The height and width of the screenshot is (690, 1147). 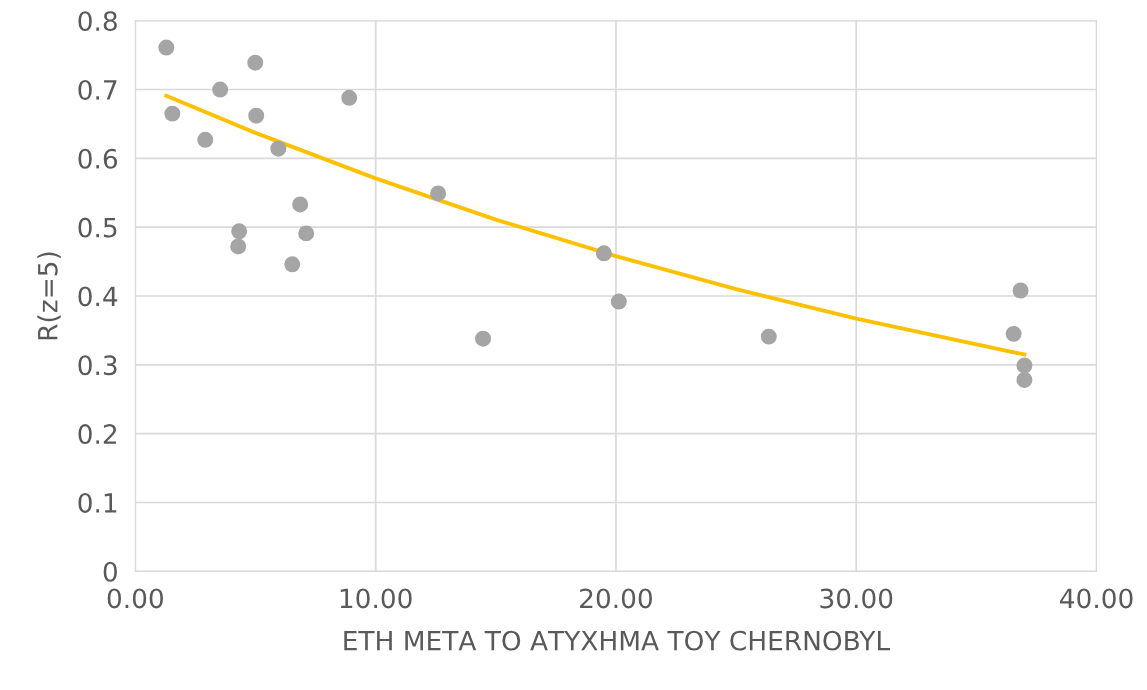 What do you see at coordinates (97, 21) in the screenshot?
I see `y-tick-label: 0.8` at bounding box center [97, 21].